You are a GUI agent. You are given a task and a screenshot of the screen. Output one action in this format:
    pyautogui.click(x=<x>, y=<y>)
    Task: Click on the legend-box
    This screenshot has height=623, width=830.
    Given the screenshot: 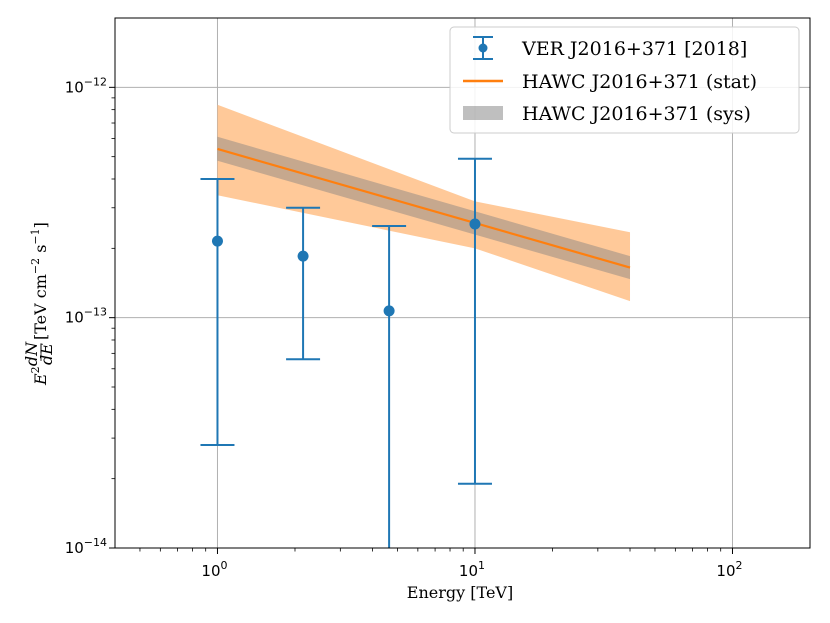 What is the action you would take?
    pyautogui.click(x=624, y=80)
    